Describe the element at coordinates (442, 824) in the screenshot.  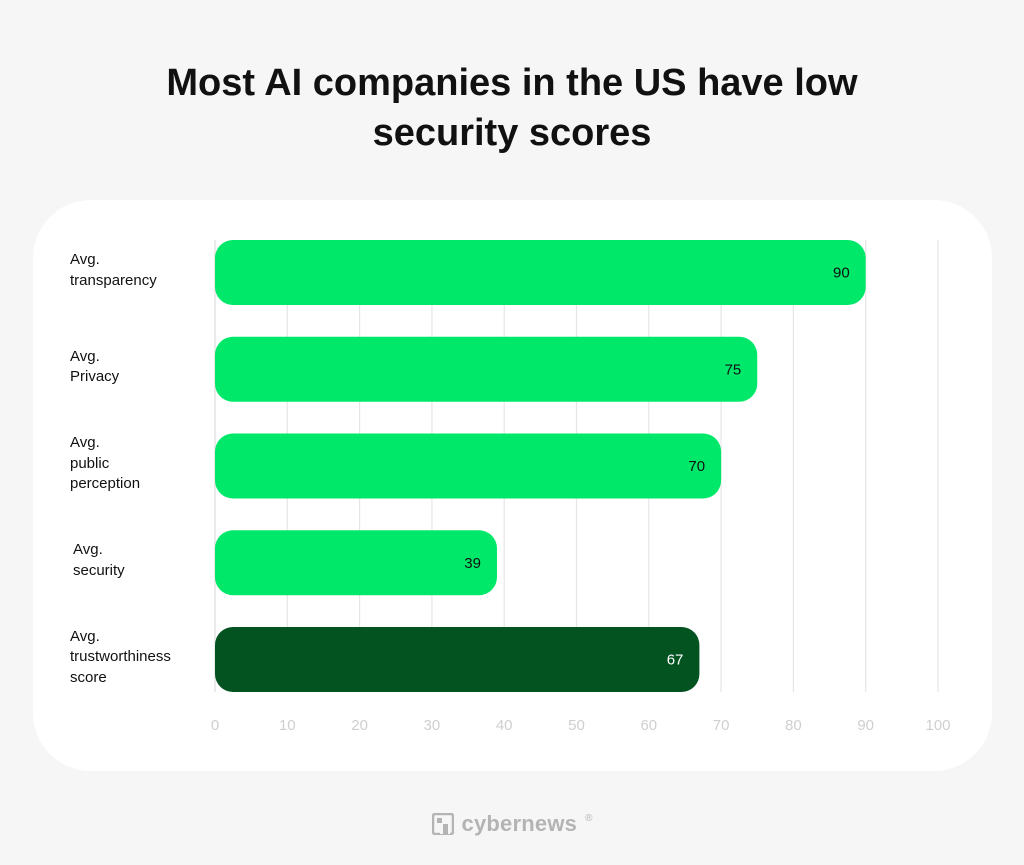
I see `cybernews-logo-icon` at that location.